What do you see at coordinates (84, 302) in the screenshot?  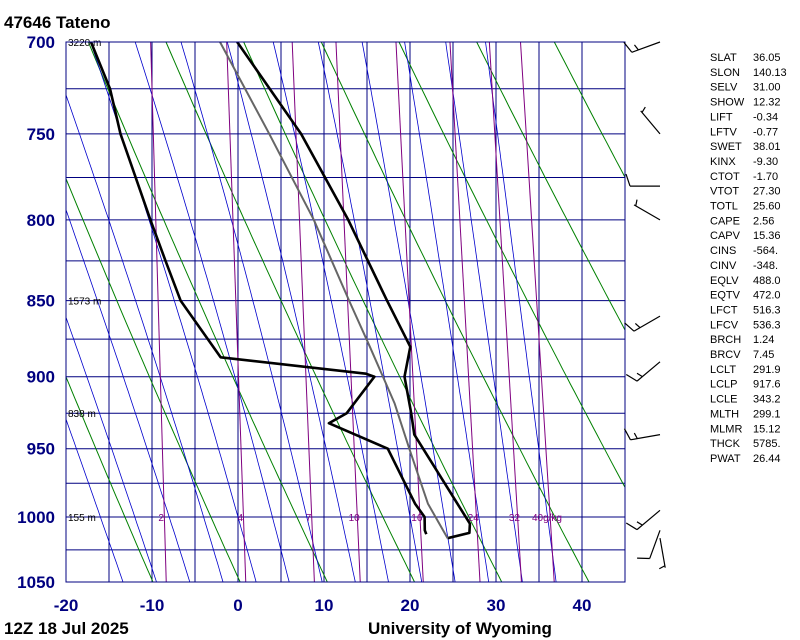 I see `height-label: 1573 m` at bounding box center [84, 302].